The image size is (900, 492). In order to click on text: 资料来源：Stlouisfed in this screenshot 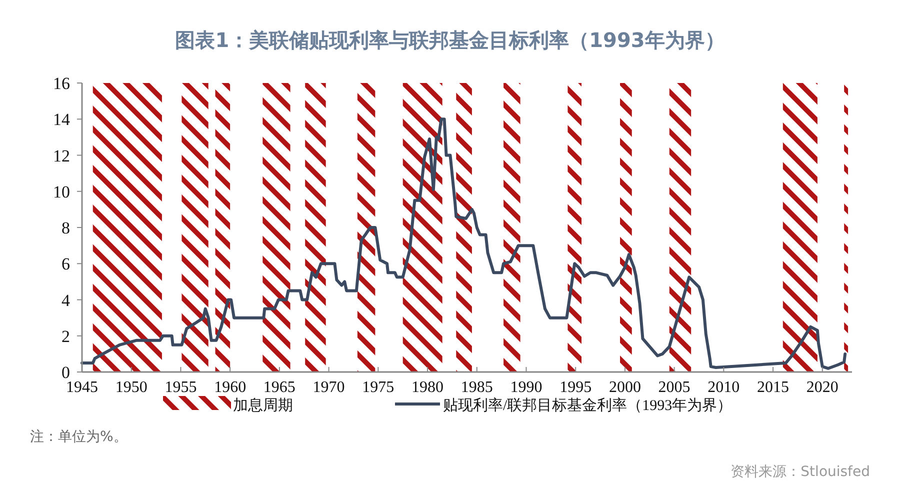, I will do `click(800, 472)`.